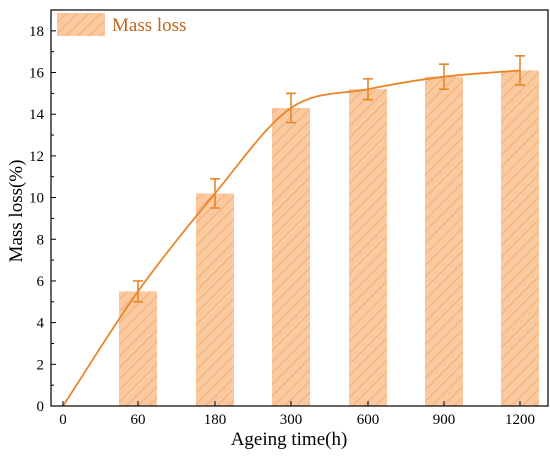 Image resolution: width=550 pixels, height=458 pixels. What do you see at coordinates (37, 115) in the screenshot?
I see `y-tick-label-14: 14` at bounding box center [37, 115].